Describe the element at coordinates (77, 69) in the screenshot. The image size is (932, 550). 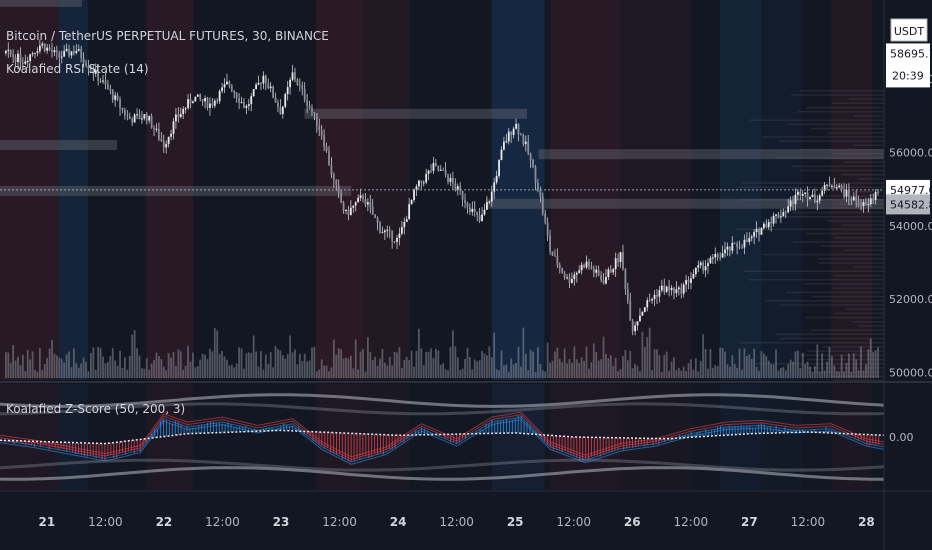
I see `rsi-indicator-label: Koalafied RSI State (14)` at that location.